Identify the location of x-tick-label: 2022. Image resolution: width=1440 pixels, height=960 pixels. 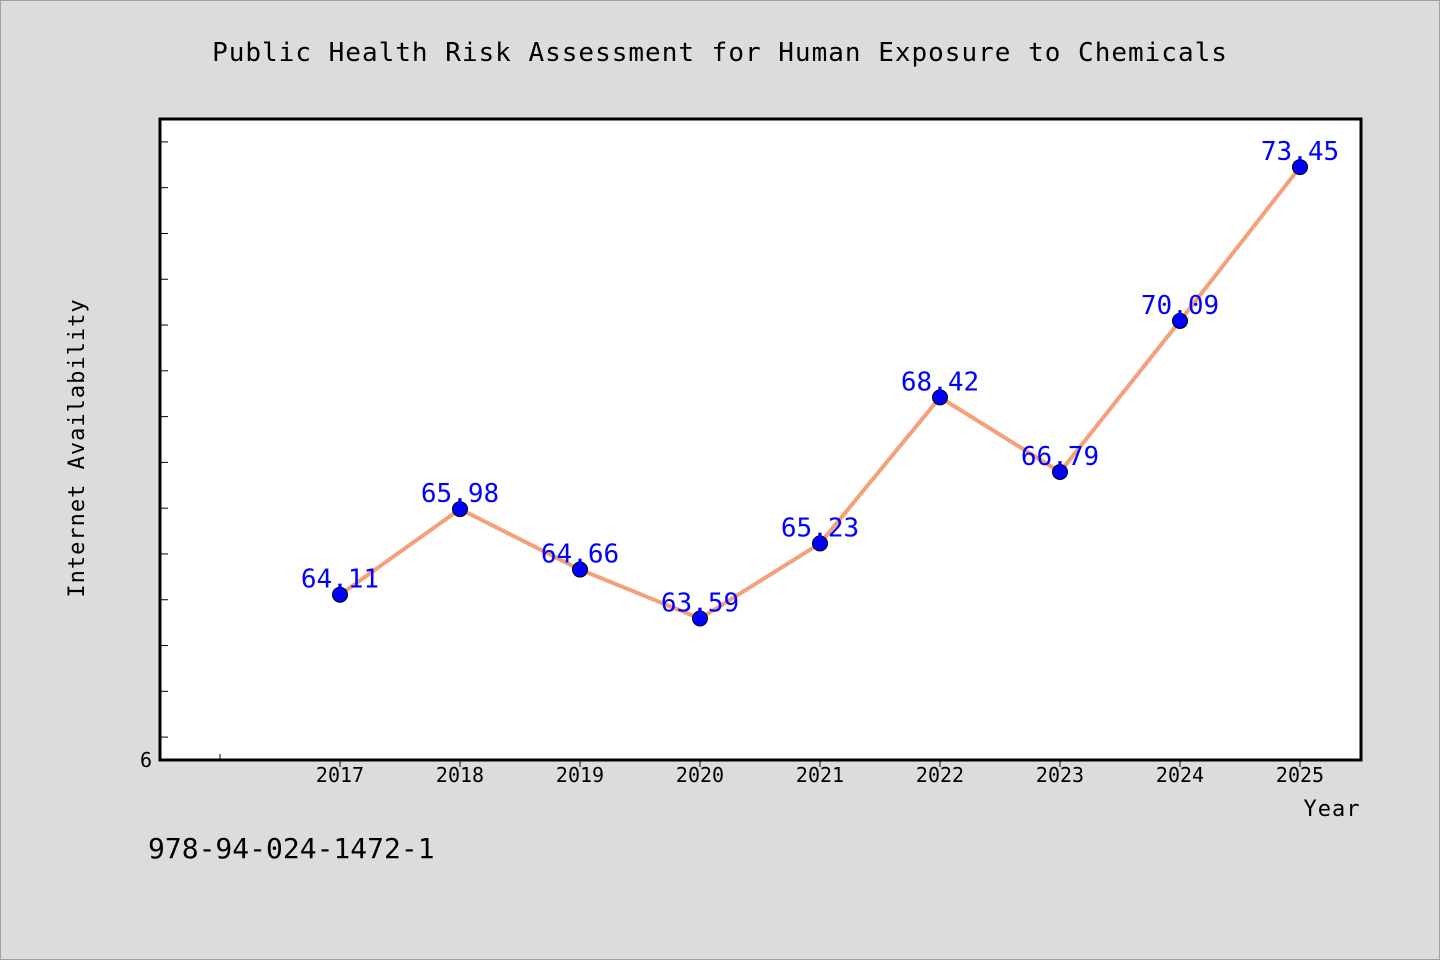
(940, 775).